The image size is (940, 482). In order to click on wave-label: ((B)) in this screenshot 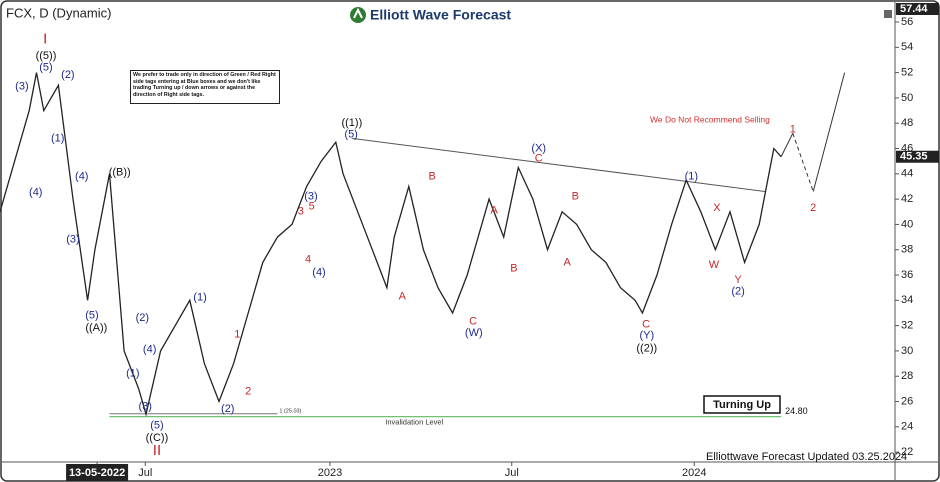, I will do `click(120, 172)`.